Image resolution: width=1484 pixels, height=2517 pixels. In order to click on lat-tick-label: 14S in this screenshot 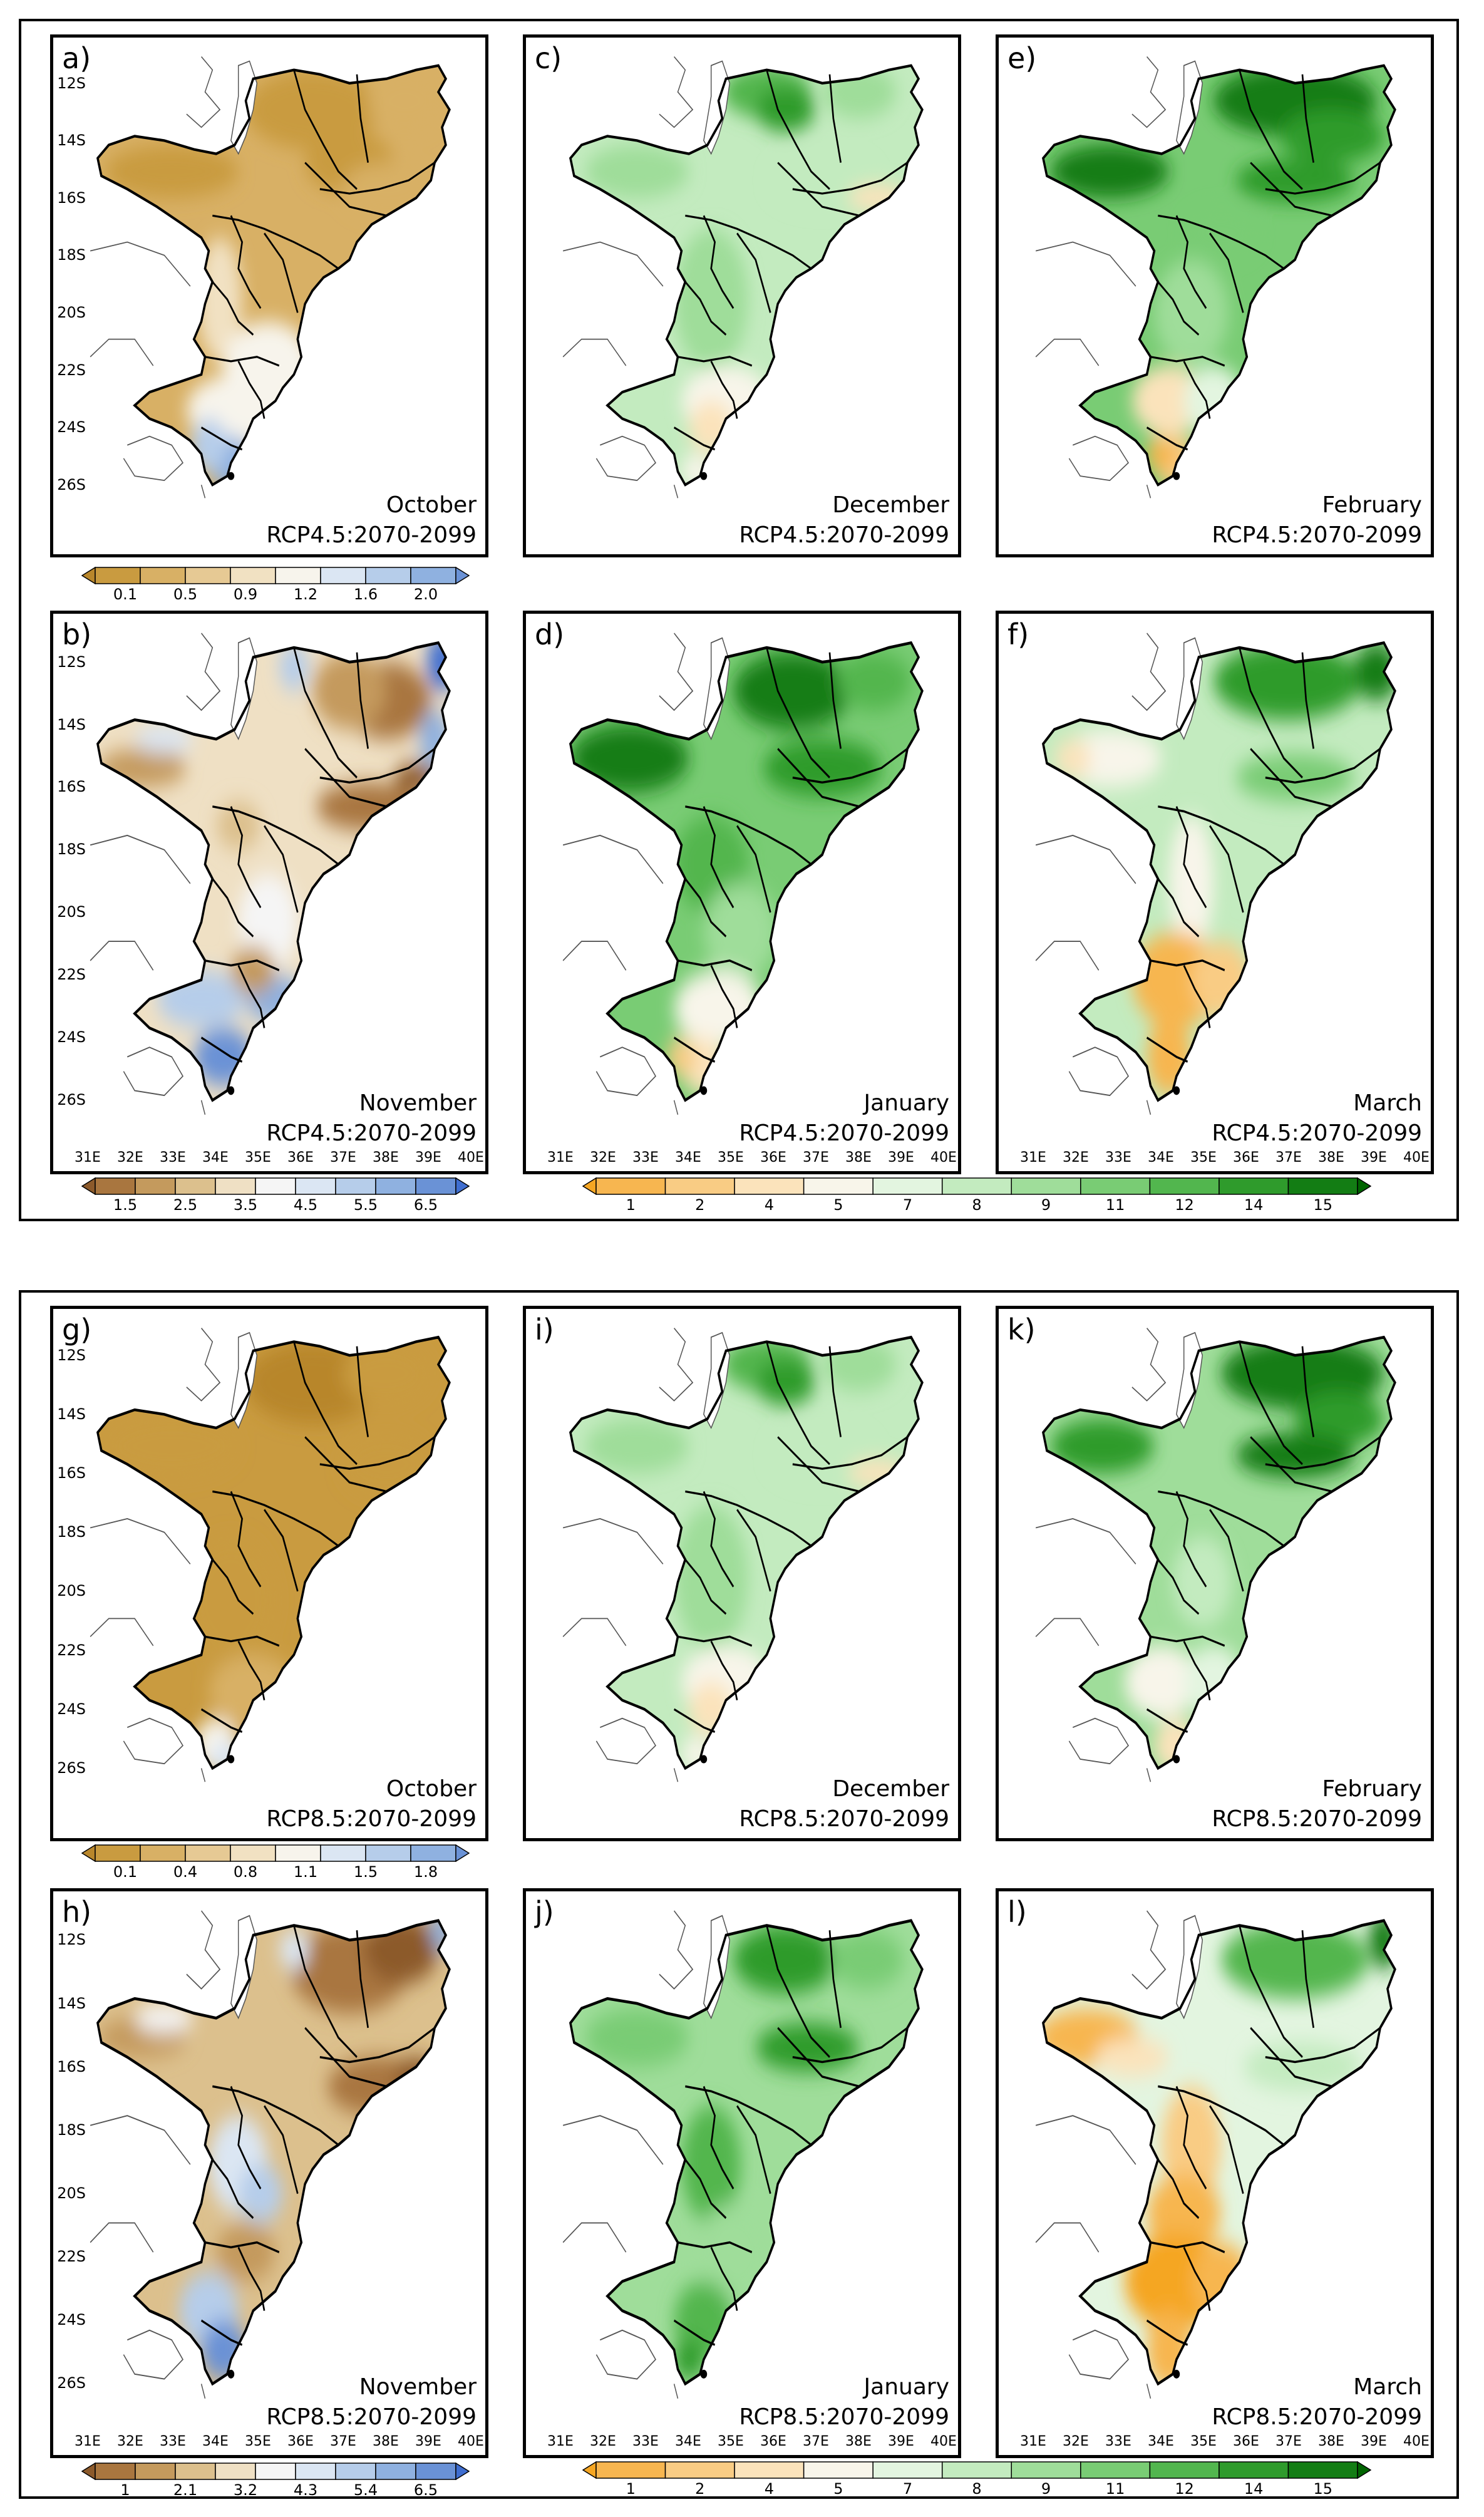, I will do `click(71, 2003)`.